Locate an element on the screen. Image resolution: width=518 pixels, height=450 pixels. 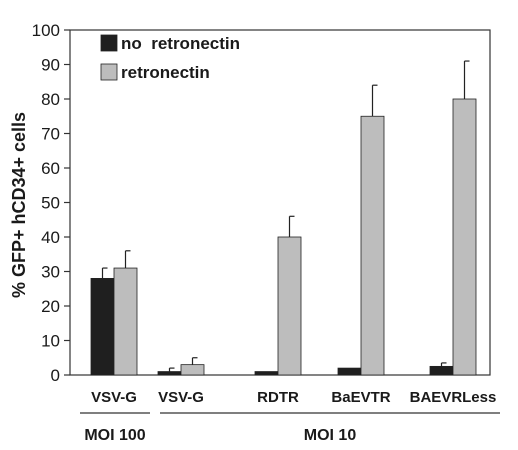
y-tick-label: 40 is located at coordinates (50, 237).